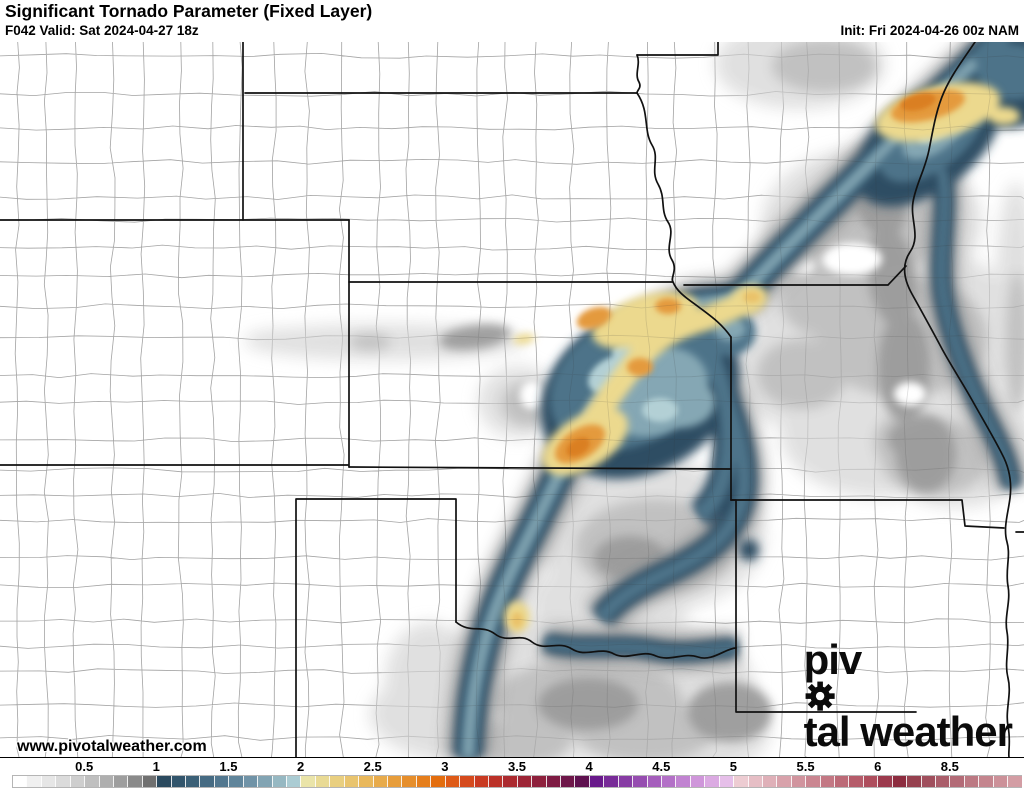 This screenshot has width=1024, height=791. I want to click on pivotal-weather-logo: piv tal weather, so click(908, 695).